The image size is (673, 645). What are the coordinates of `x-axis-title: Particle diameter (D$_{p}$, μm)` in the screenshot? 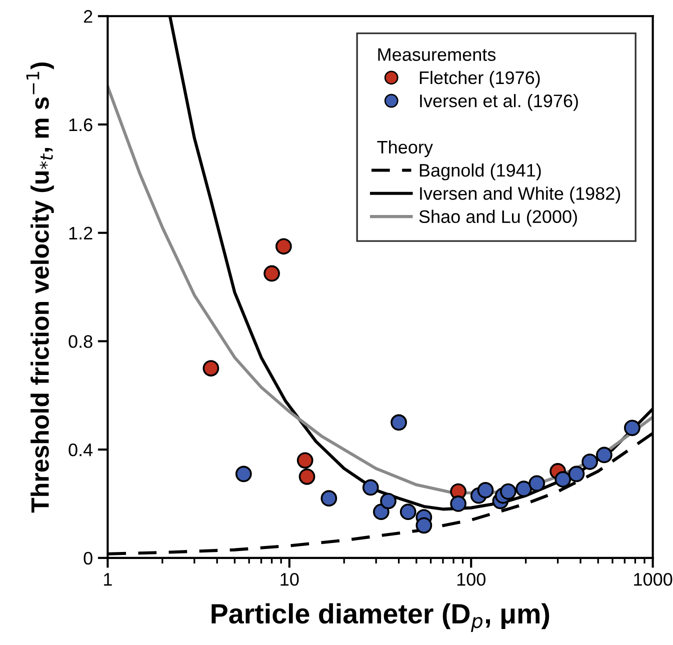 It's located at (381, 617).